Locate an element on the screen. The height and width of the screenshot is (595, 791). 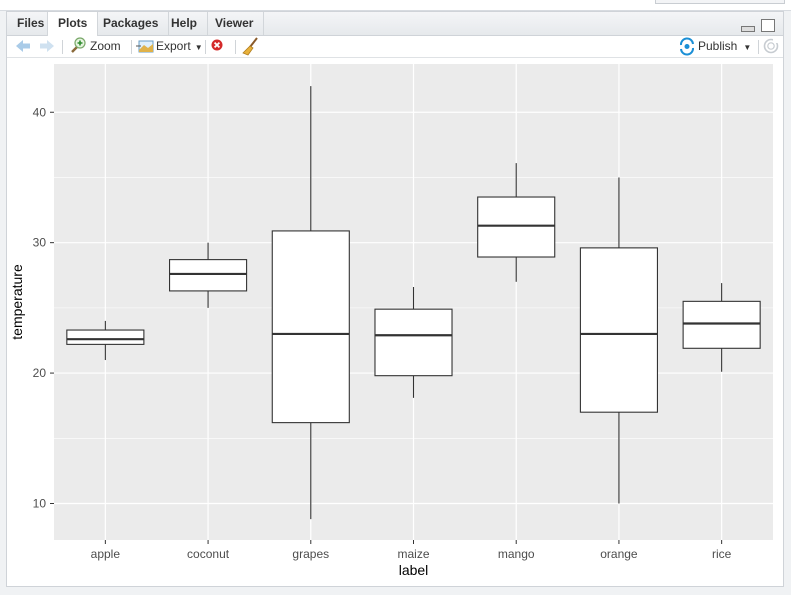
tab-label: Packages is located at coordinates (131, 23).